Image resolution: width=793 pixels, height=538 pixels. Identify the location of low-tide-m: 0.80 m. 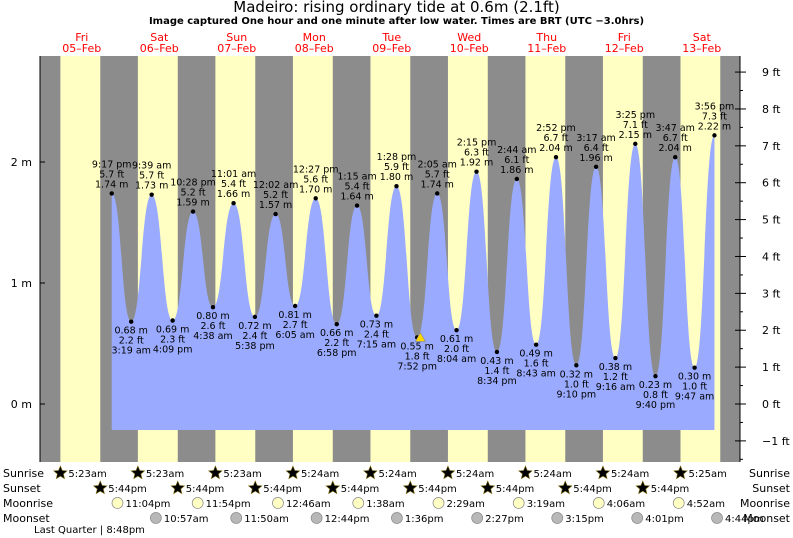
(212, 316).